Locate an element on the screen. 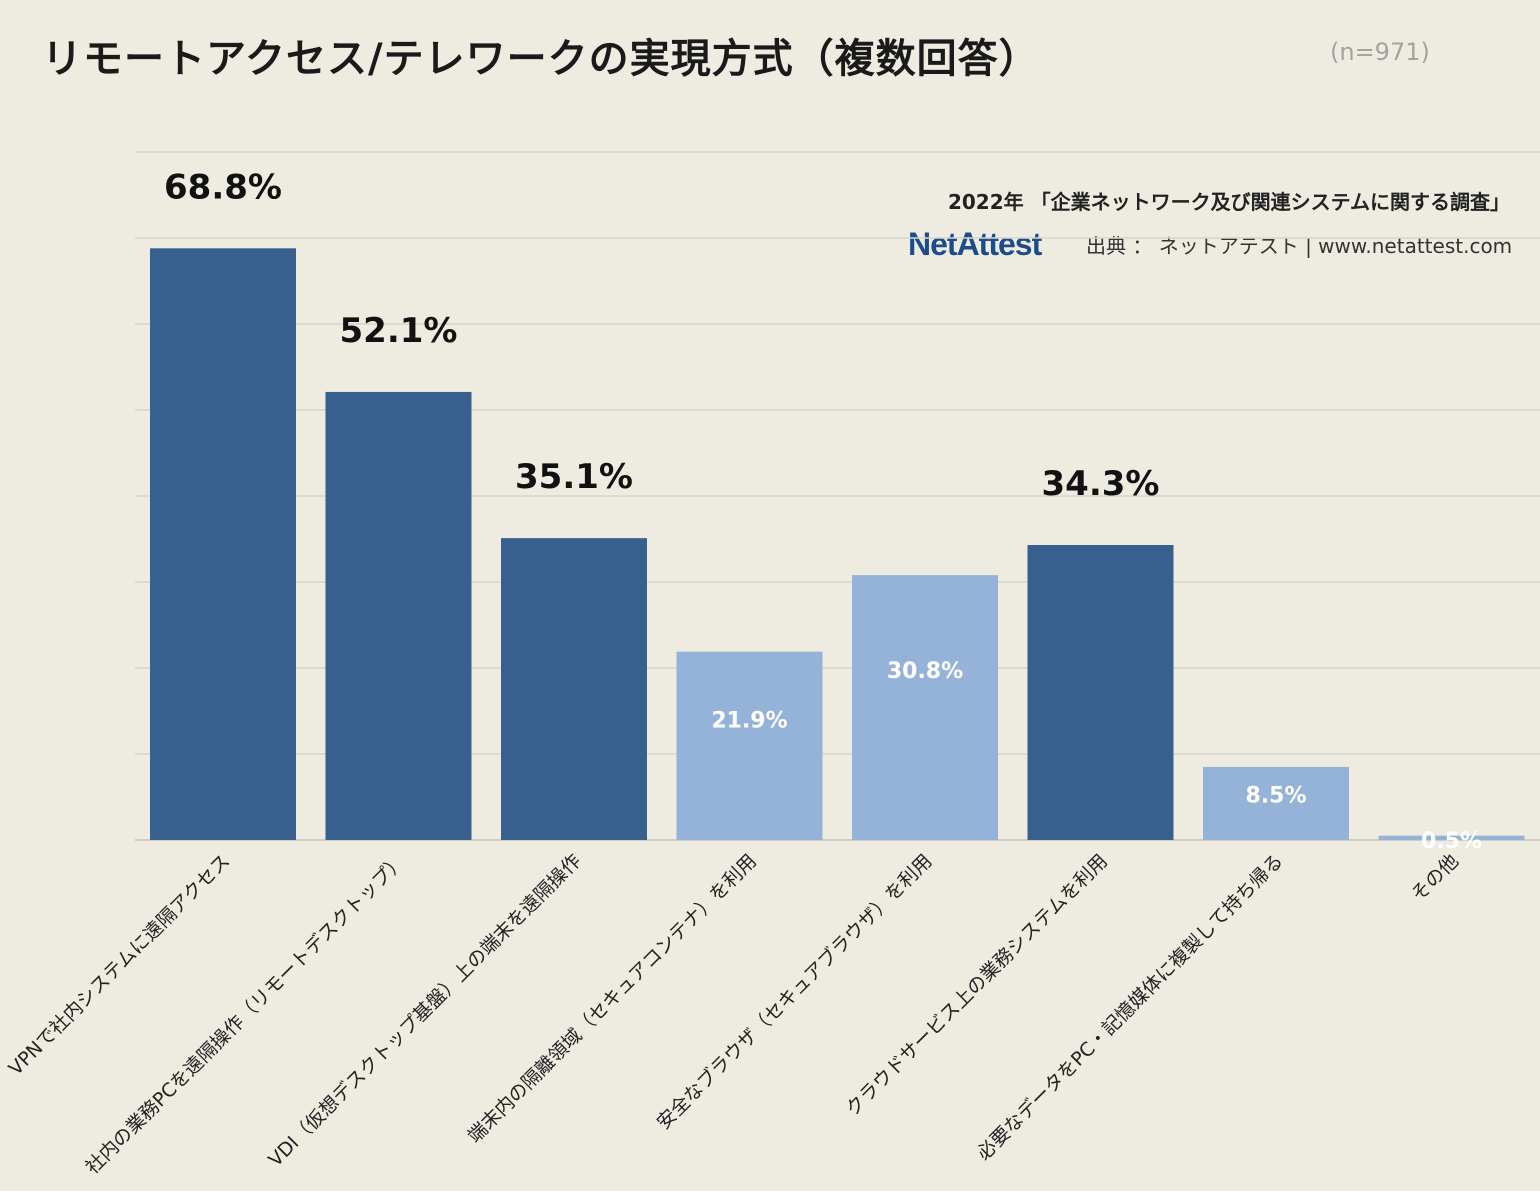 This screenshot has width=1540, height=1191. category-label: その他 is located at coordinates (1435, 878).